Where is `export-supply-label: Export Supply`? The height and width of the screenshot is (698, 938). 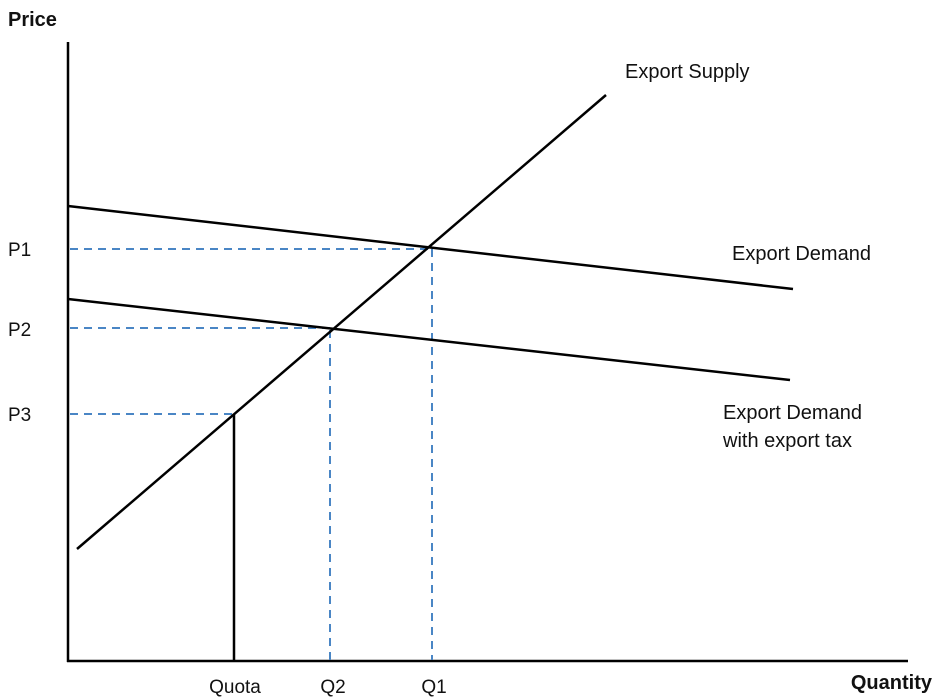
export-supply-label: Export Supply is located at coordinates (687, 72).